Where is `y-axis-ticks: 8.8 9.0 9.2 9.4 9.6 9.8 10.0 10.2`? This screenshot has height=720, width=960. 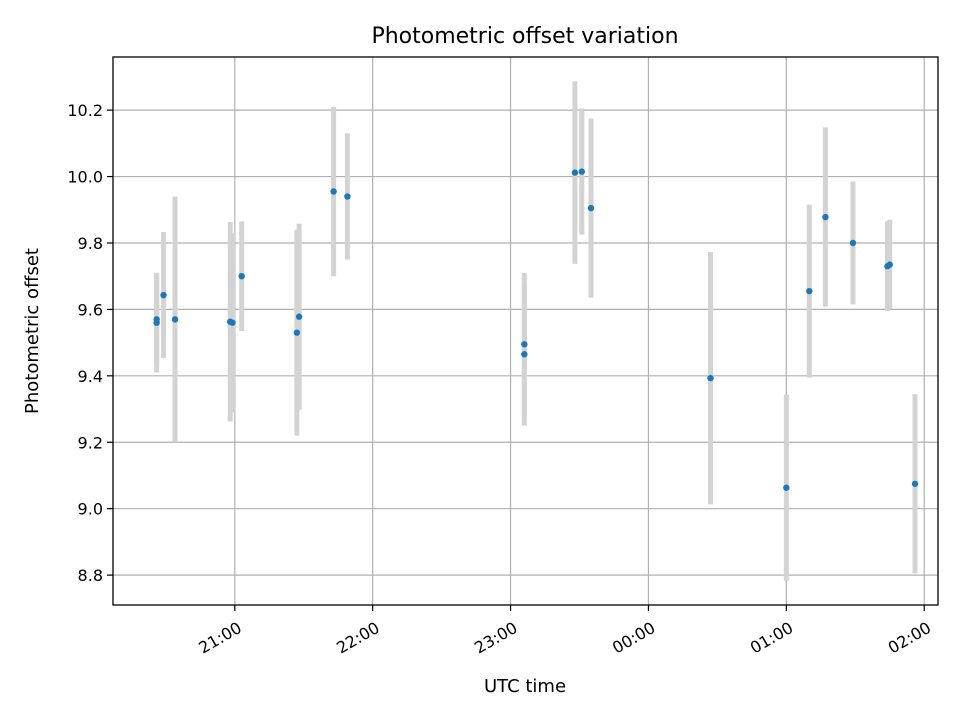
y-axis-ticks: 8.8 9.0 9.2 9.4 9.6 9.8 10.0 10.2 is located at coordinates (90, 343).